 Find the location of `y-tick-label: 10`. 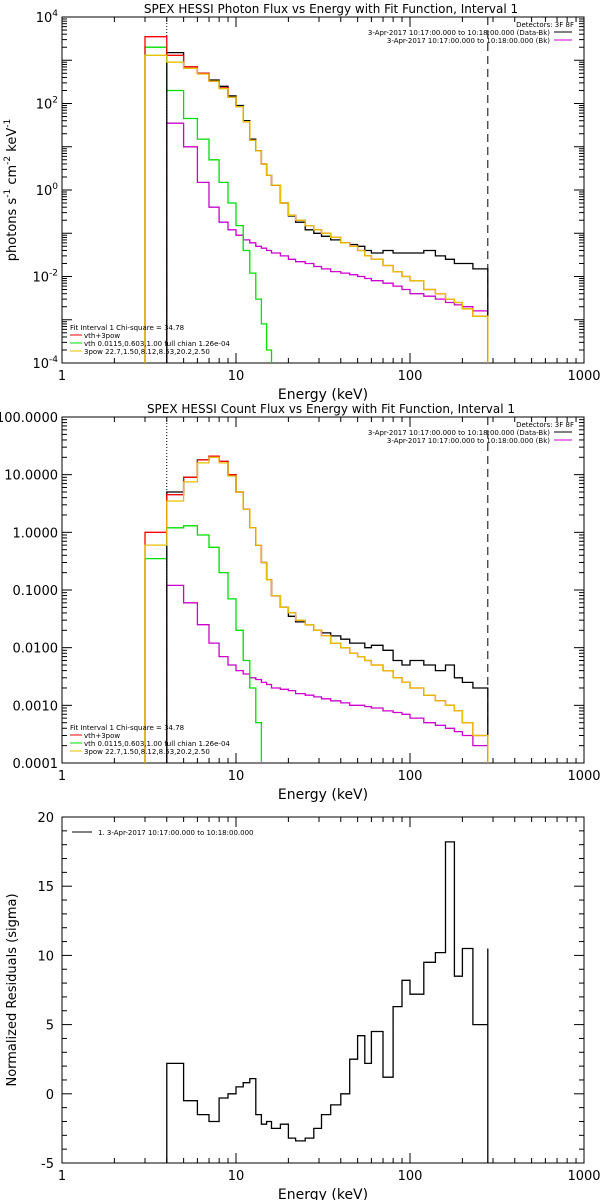

y-tick-label: 10 is located at coordinates (45, 956).